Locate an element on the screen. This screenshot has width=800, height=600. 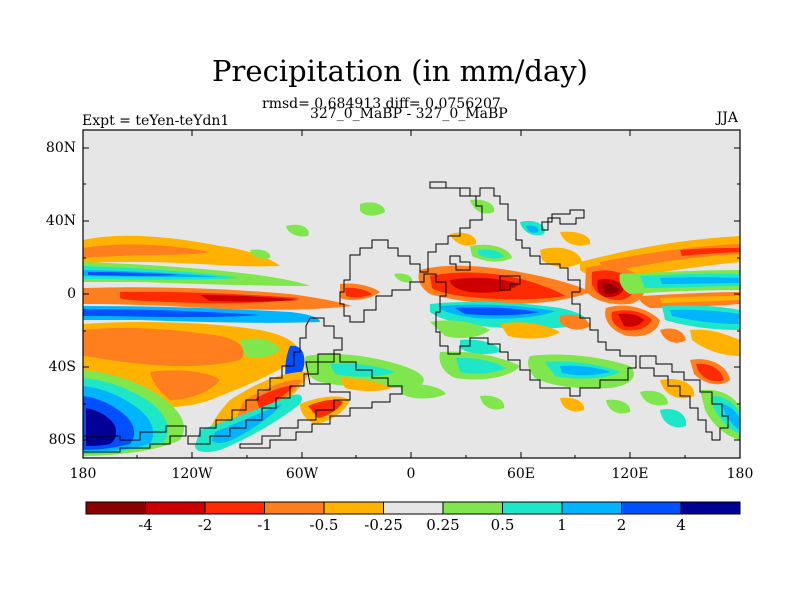
colorbar-label: -1 is located at coordinates (264, 525).